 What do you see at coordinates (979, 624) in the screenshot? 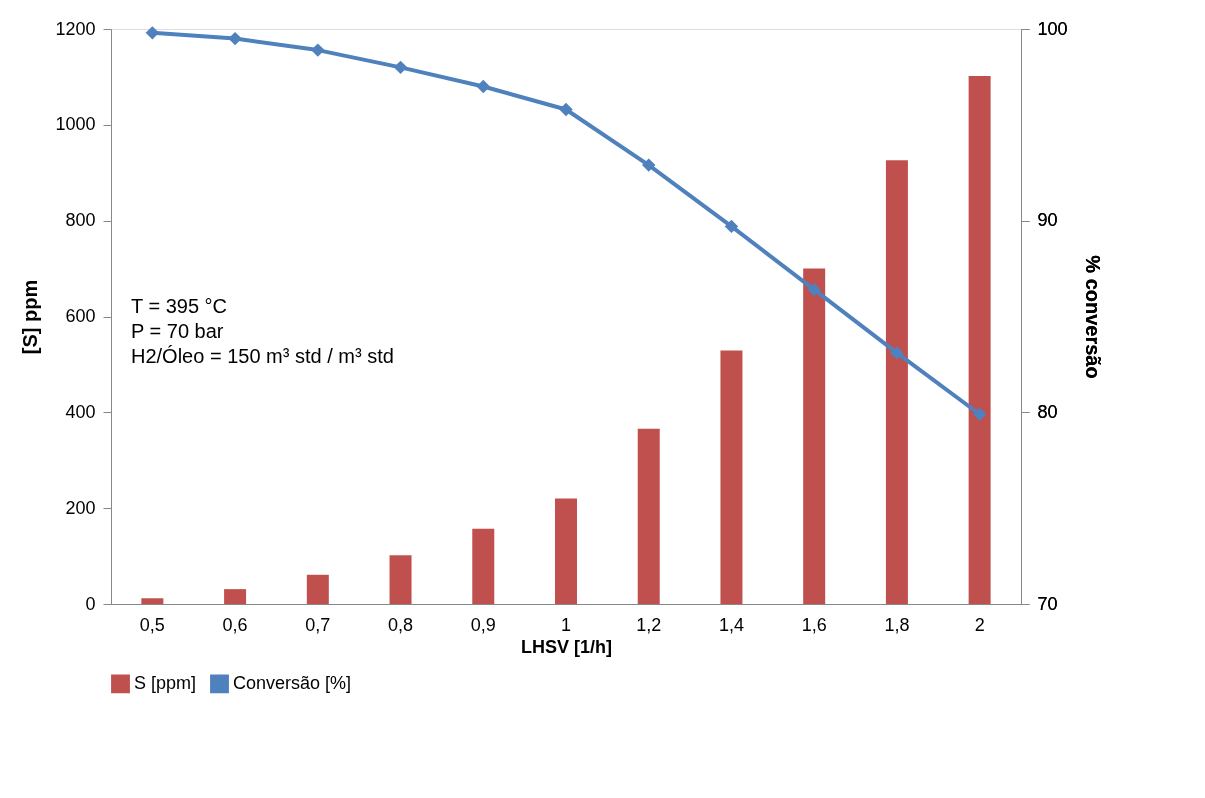
I see `x-tick-label: 2` at bounding box center [979, 624].